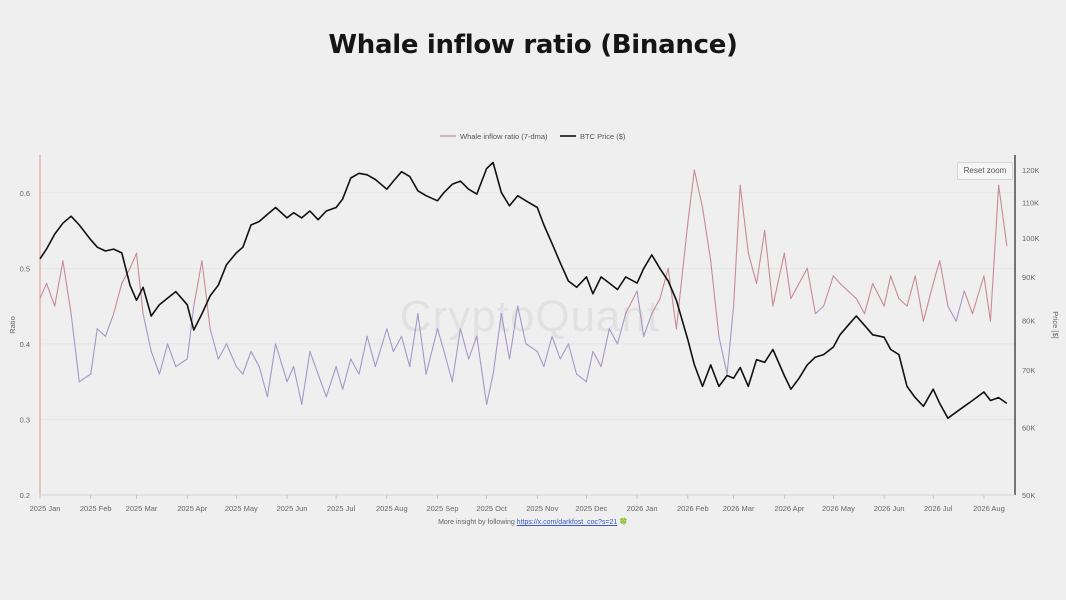  Describe the element at coordinates (504, 136) in the screenshot. I see `legend-label-whale-ratio: Whale inflow ratio (7-dma)` at that location.